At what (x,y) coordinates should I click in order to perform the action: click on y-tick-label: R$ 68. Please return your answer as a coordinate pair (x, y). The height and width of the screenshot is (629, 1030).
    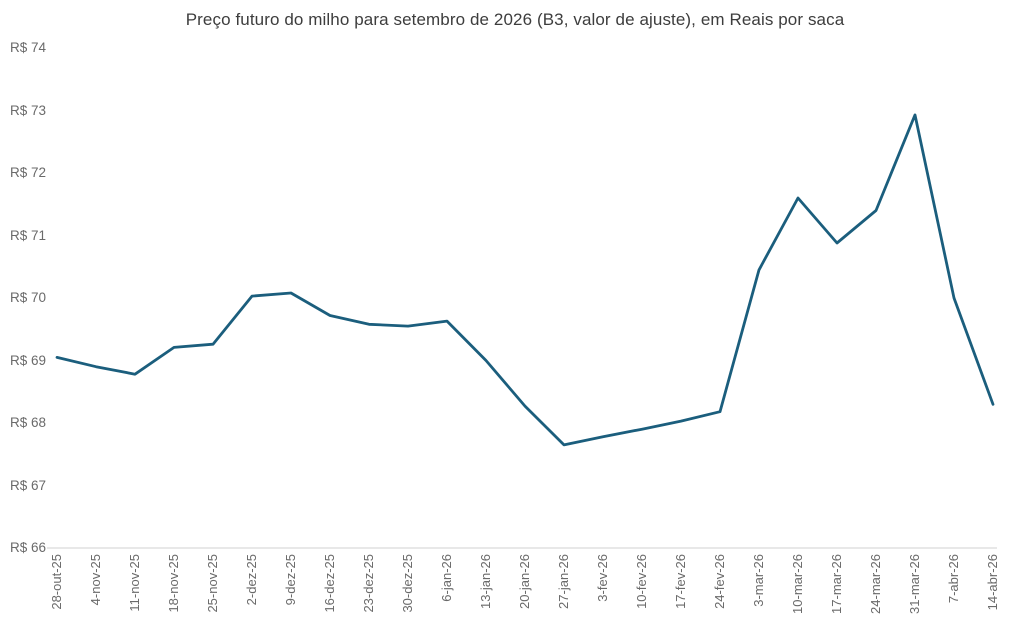
    Looking at the image, I should click on (28, 422).